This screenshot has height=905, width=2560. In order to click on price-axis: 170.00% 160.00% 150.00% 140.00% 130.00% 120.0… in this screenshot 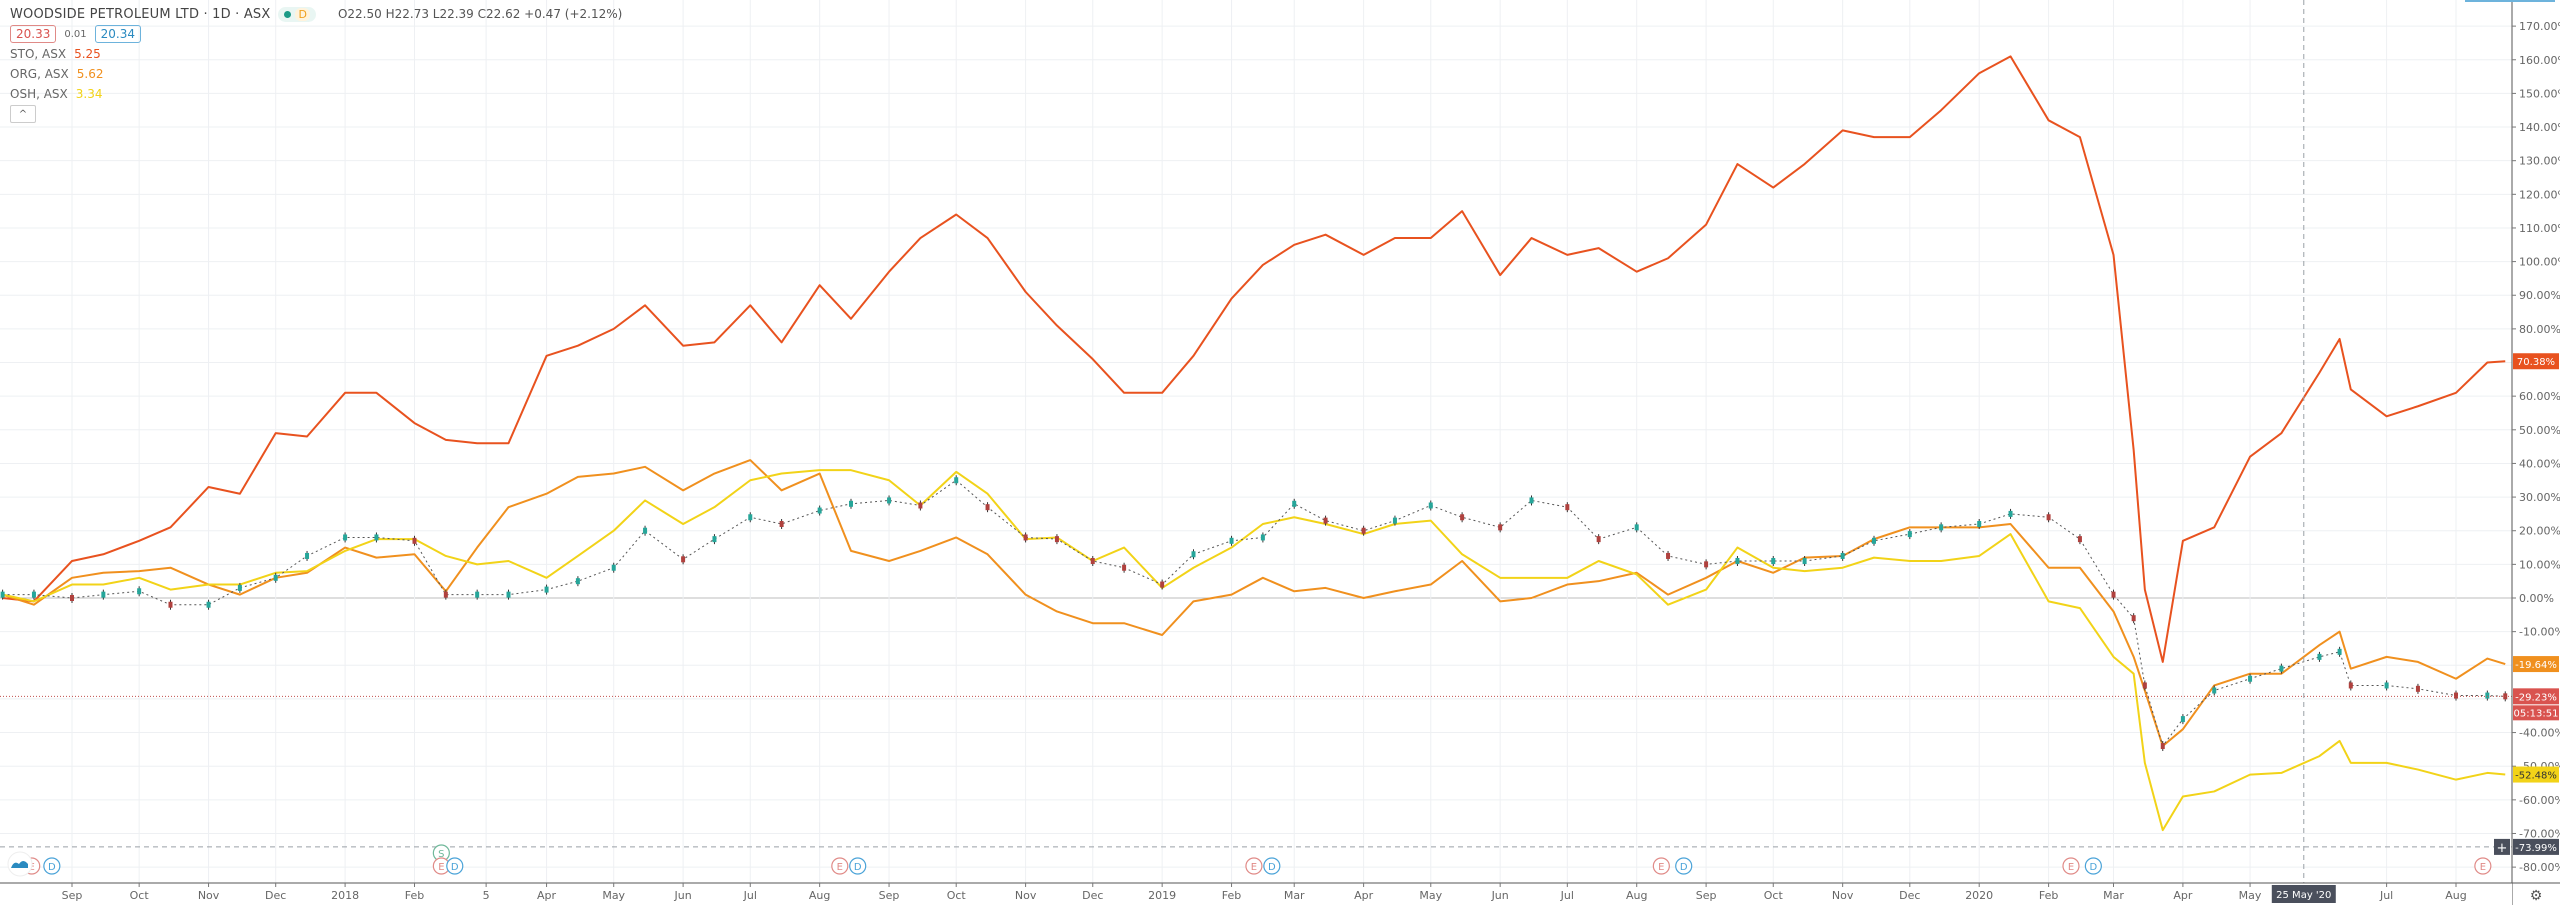, I will do `click(2512, 452)`.